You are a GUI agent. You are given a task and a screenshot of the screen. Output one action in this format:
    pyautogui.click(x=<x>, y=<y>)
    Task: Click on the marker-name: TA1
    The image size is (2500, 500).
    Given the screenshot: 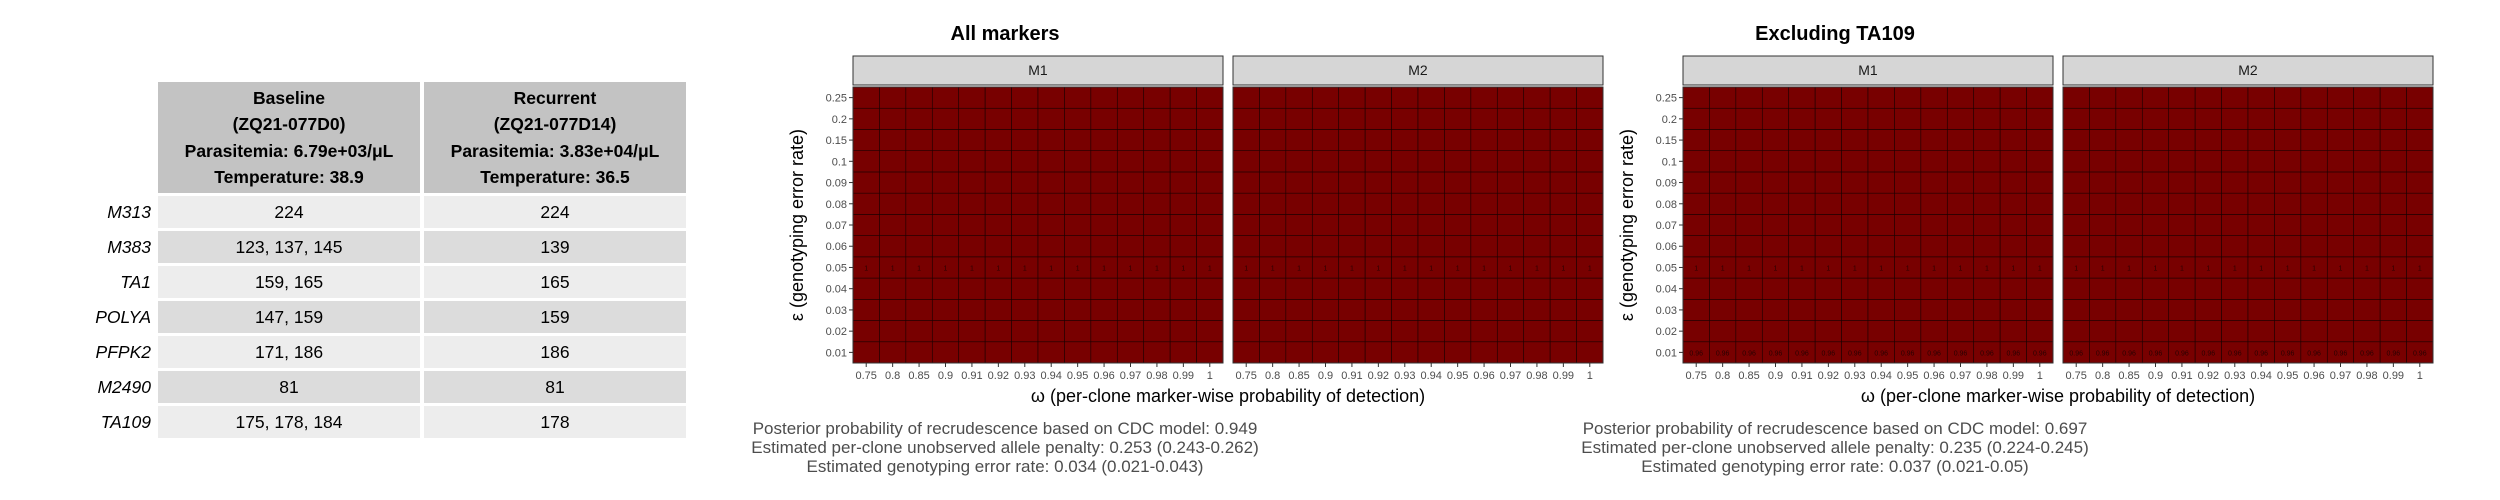 What is the action you would take?
    pyautogui.click(x=126, y=280)
    